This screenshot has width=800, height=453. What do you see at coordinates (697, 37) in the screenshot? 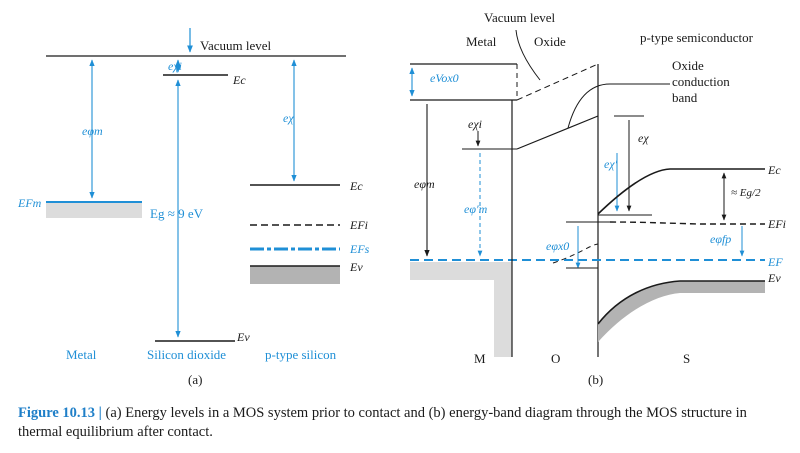
I see `p-type-semiconductor-label-b: p-type semiconductor` at bounding box center [697, 37].